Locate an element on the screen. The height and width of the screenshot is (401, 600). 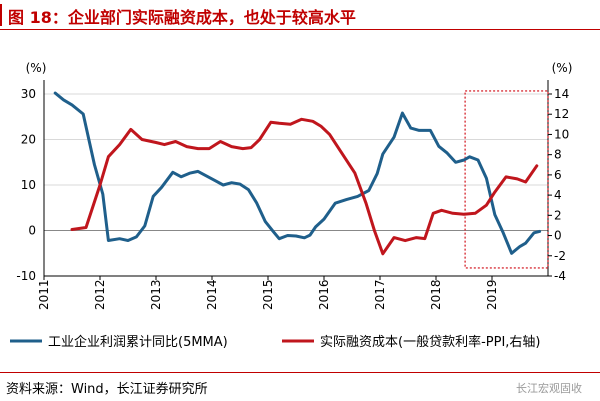
x-tick-label-2017: 2017 is located at coordinates (380, 294).